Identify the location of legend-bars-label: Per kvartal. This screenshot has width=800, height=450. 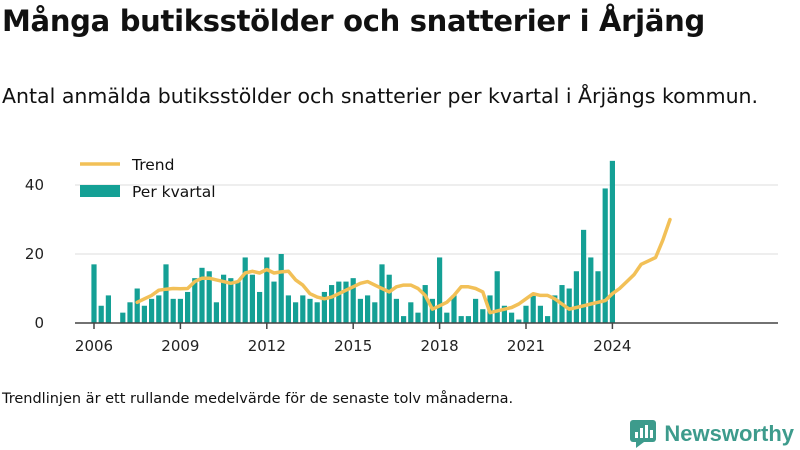
(174, 192).